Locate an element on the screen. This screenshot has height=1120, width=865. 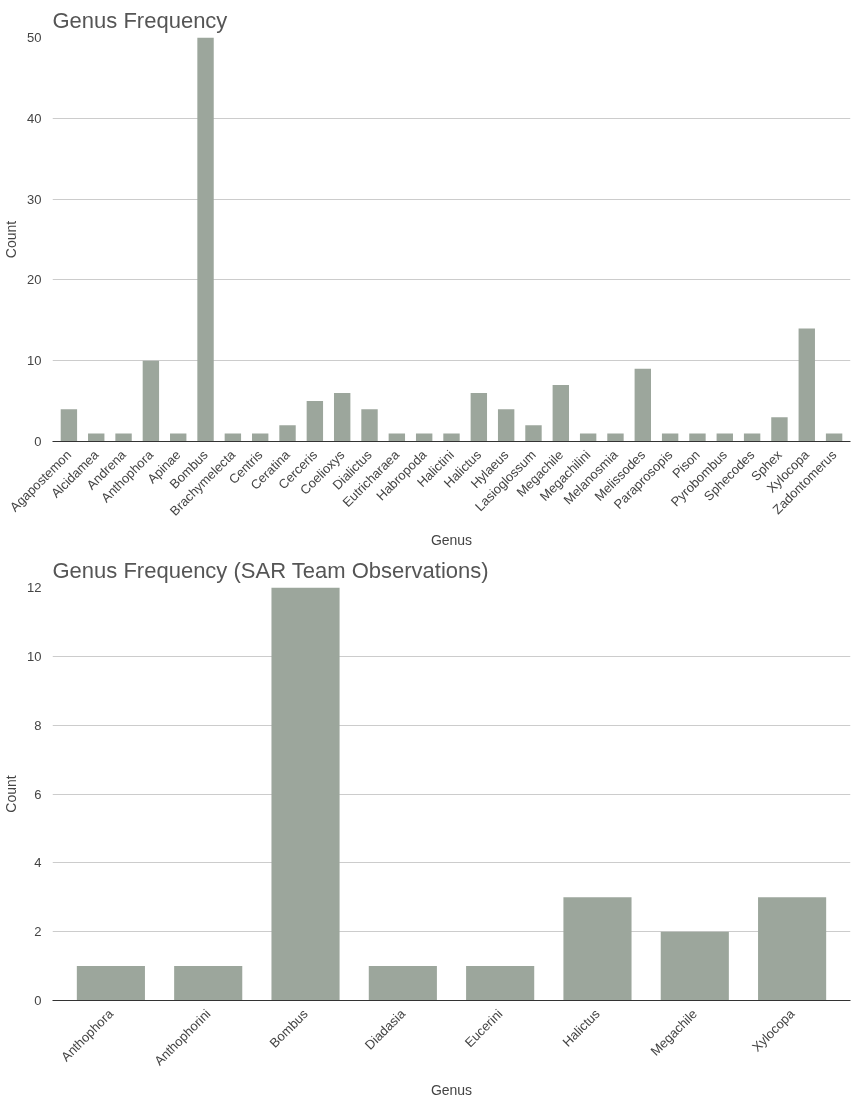
y-tick-label: 40 is located at coordinates (34, 118).